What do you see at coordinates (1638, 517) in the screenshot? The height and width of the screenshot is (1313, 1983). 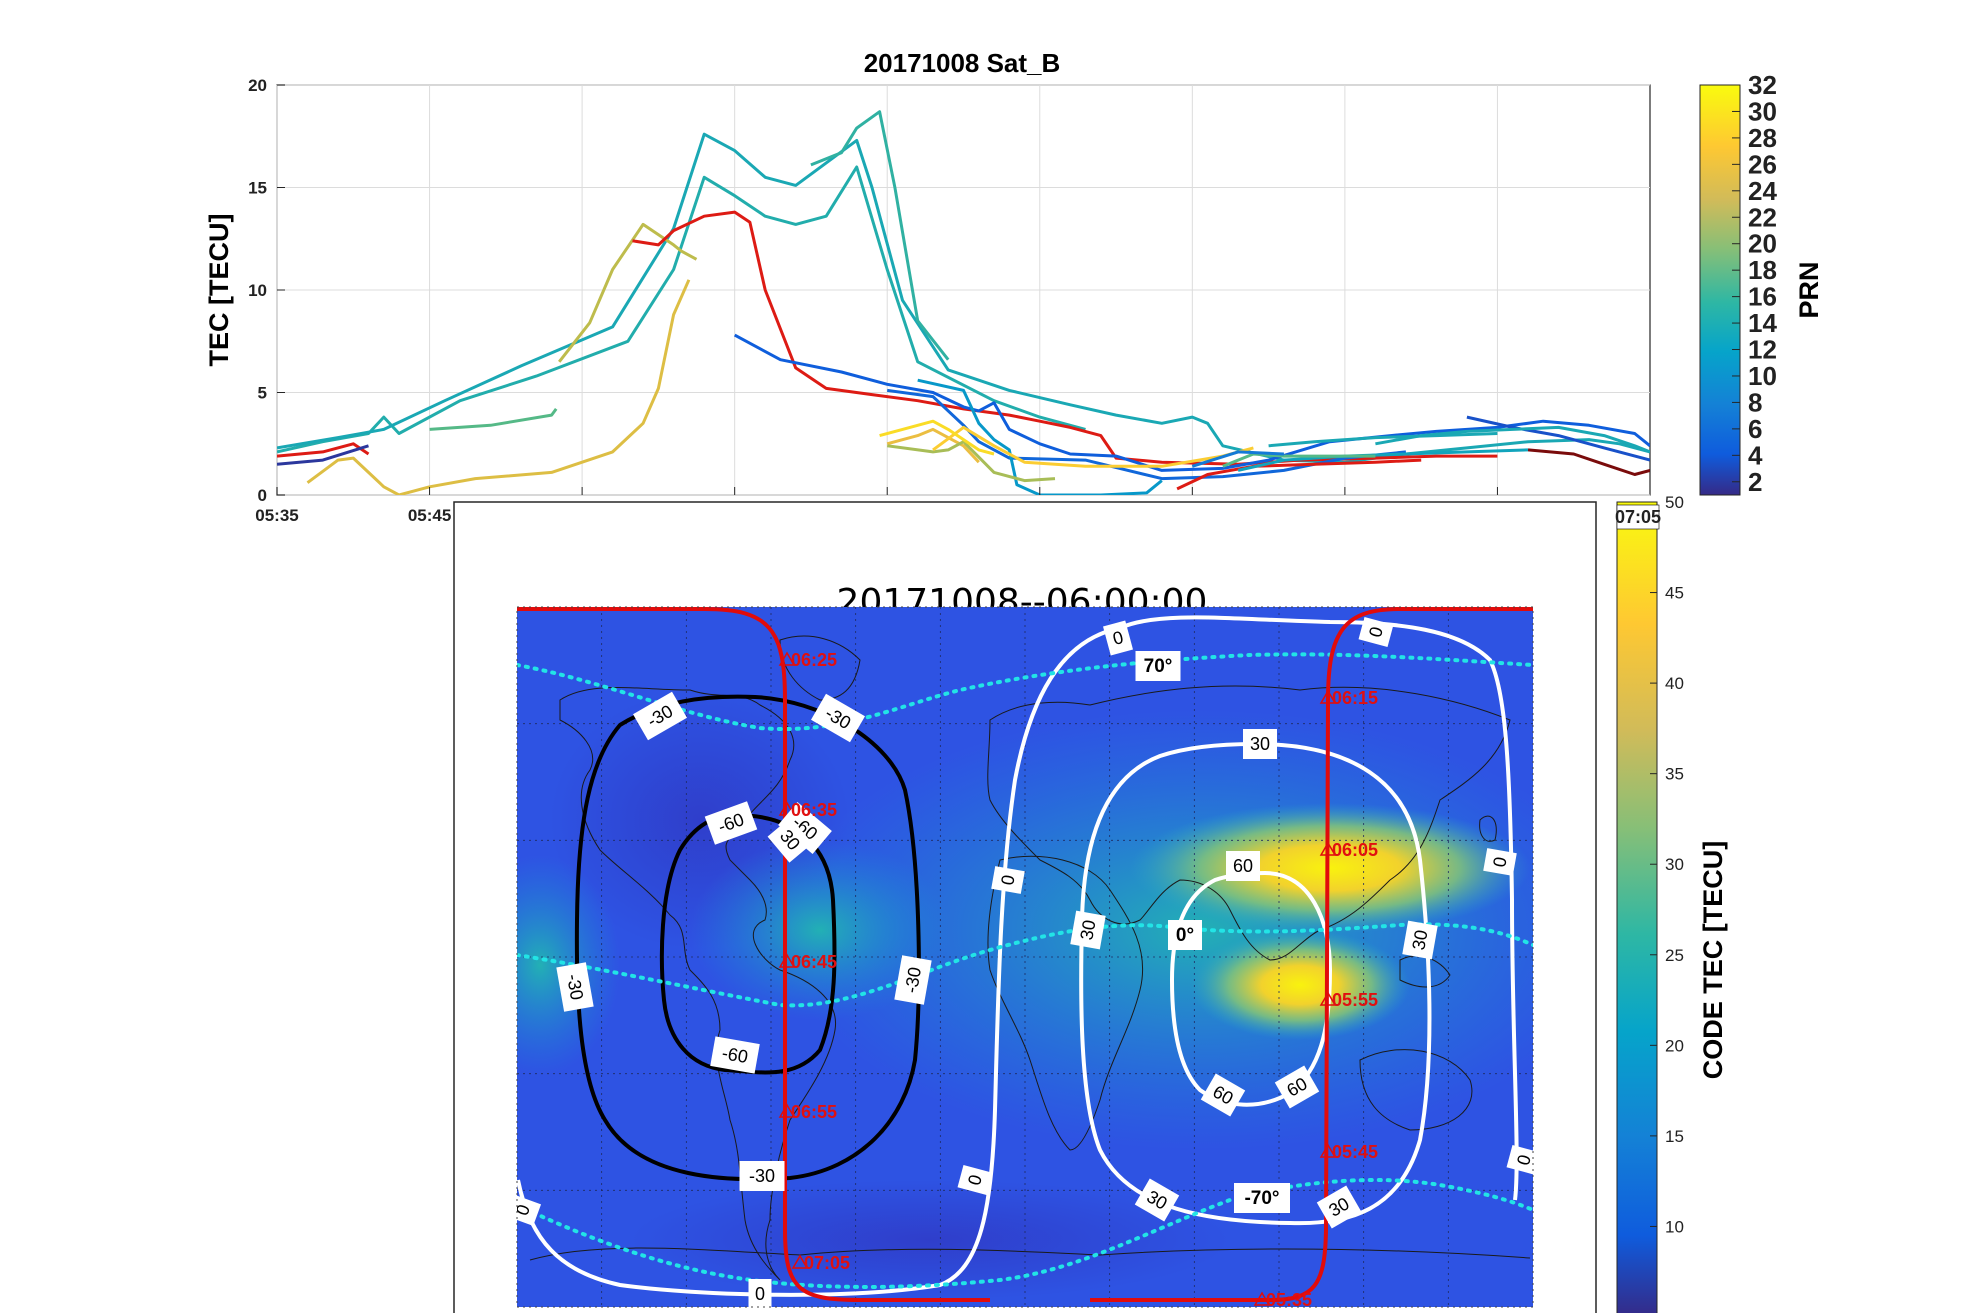 I see `colorbar-time-badge-bg` at bounding box center [1638, 517].